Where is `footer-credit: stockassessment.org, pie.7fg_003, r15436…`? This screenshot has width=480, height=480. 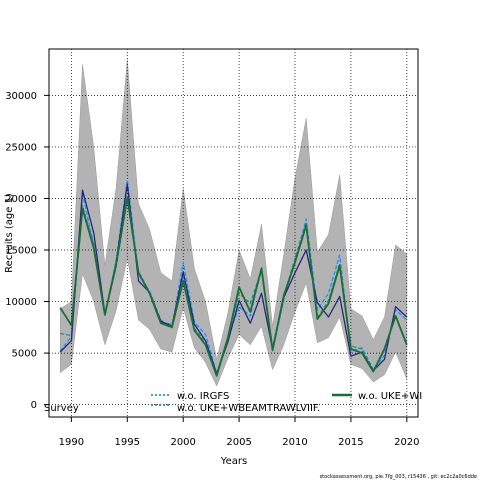
footer-credit: stockassessment.org, pie.7fg_003, r15436… is located at coordinates (398, 477).